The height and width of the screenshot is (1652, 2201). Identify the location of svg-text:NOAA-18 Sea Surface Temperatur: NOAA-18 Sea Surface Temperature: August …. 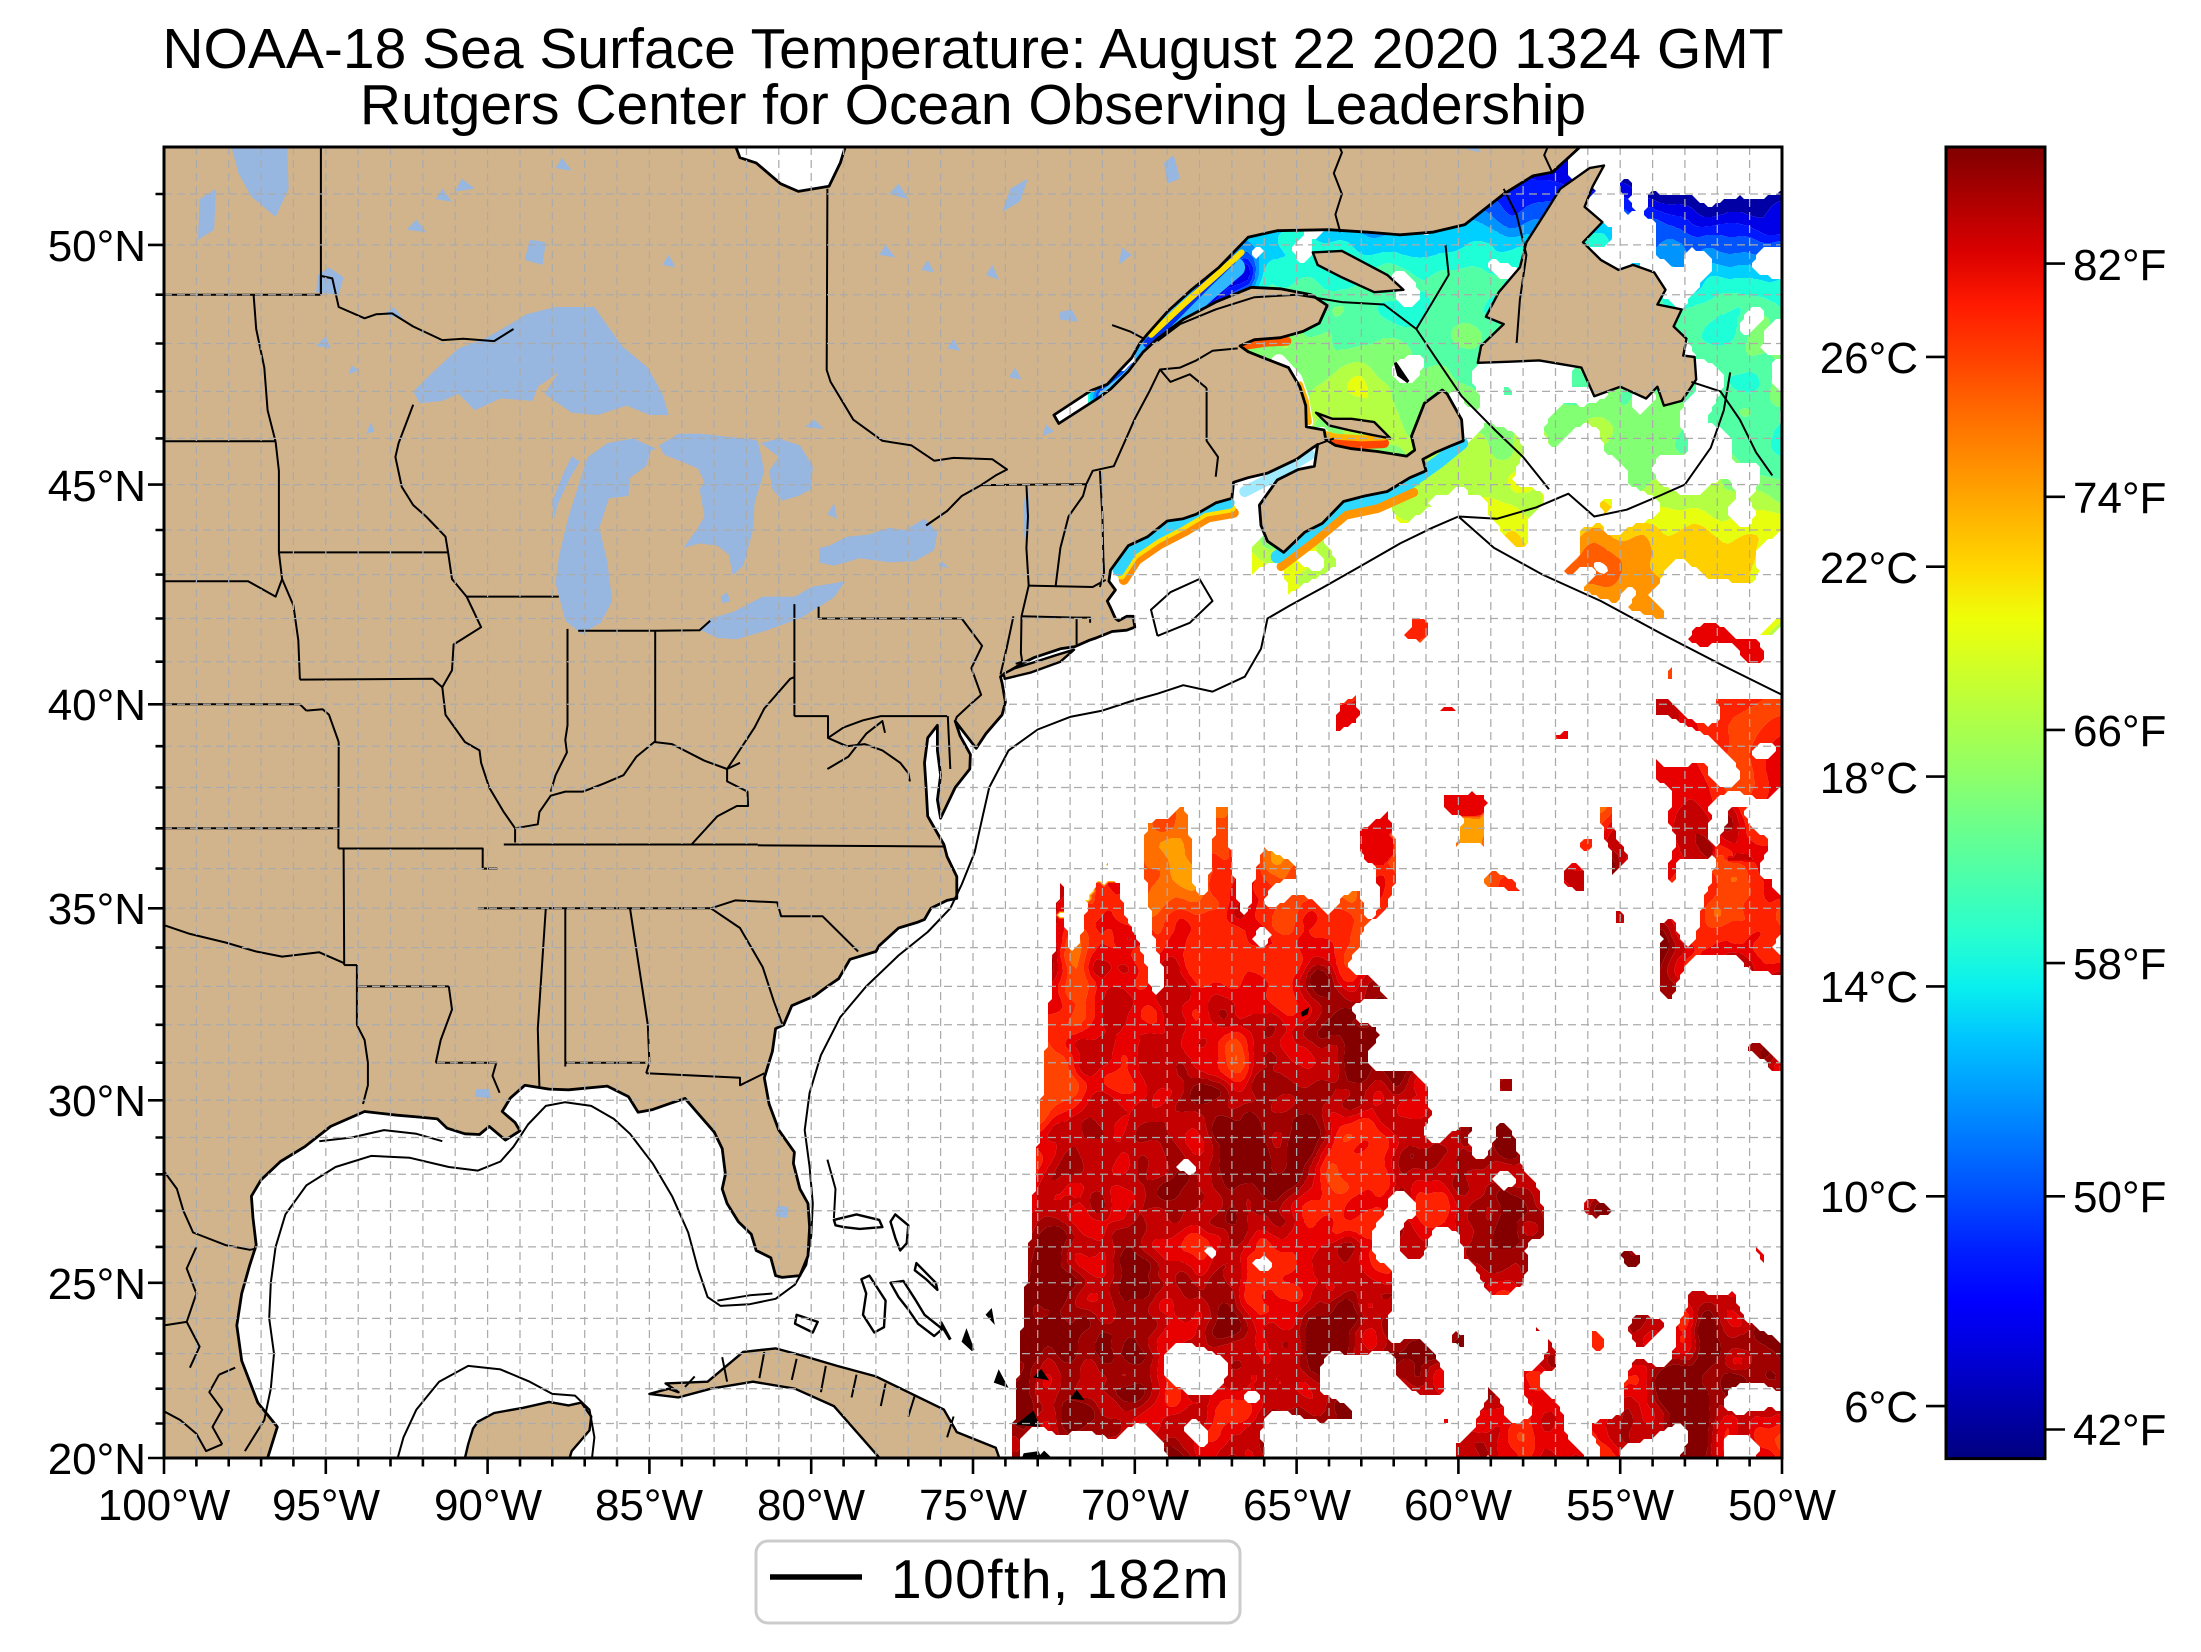
(972, 49).